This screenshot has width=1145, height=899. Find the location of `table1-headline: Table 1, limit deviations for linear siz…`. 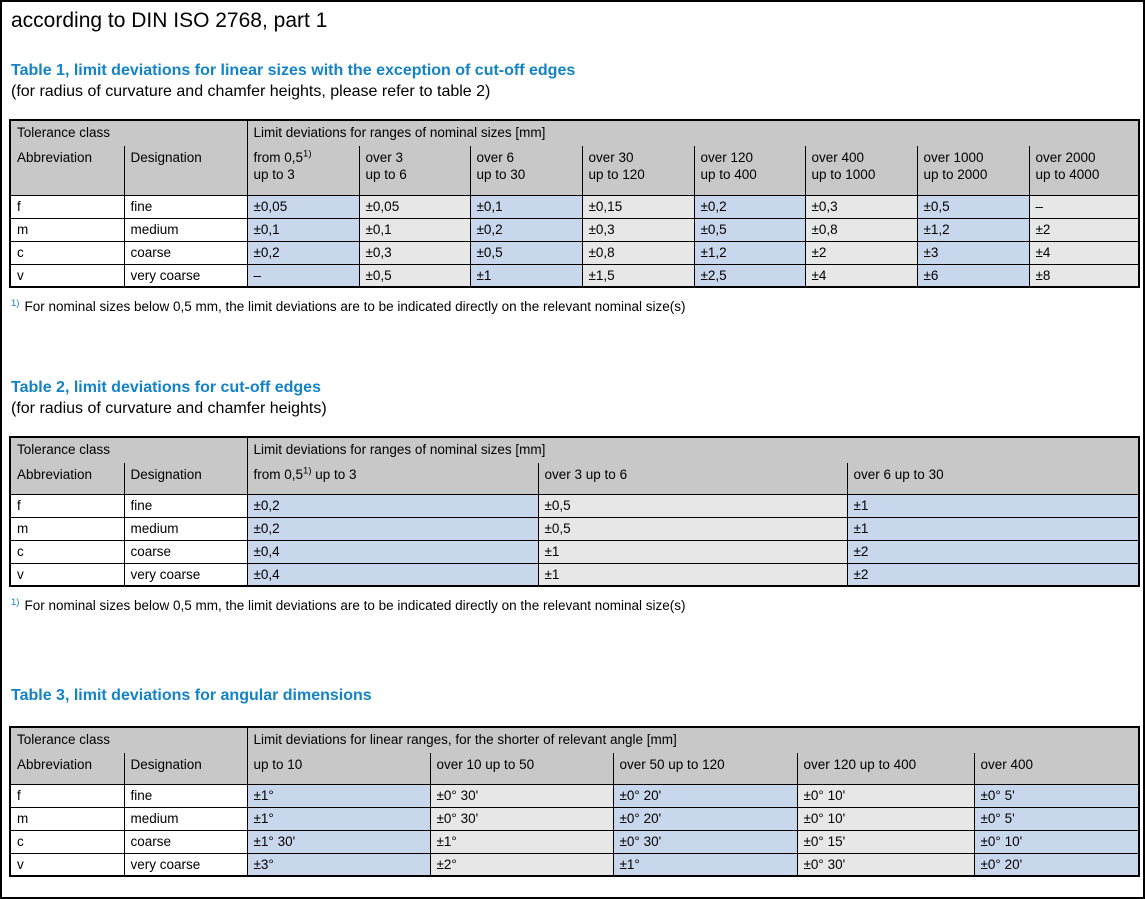

table1-headline: Table 1, limit deviations for linear siz… is located at coordinates (293, 70).